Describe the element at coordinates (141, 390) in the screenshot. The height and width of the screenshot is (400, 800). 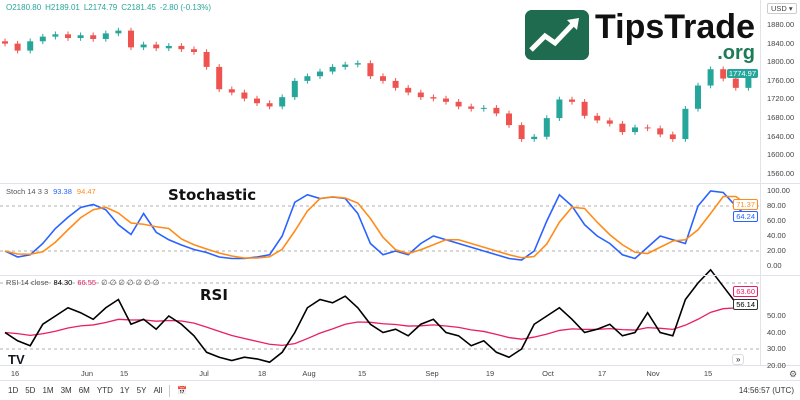
I see `range-button-5y: 5Y` at that location.